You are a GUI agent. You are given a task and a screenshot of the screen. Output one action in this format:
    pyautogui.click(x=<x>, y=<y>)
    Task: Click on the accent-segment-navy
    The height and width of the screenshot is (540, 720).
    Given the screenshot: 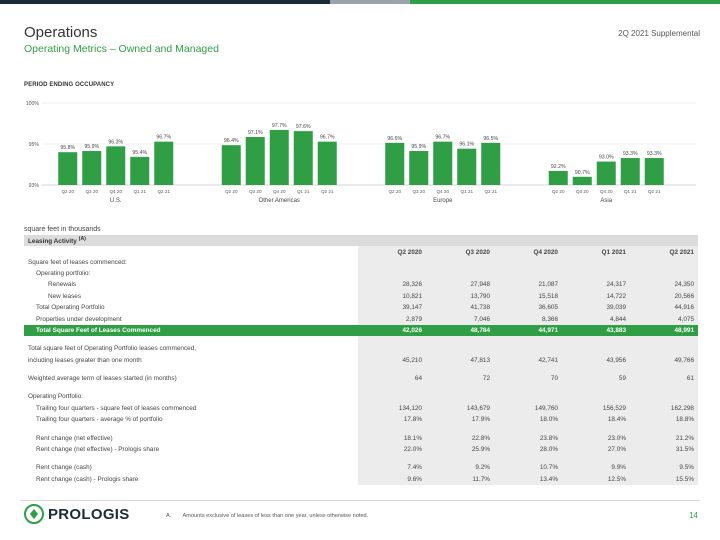 What is the action you would take?
    pyautogui.click(x=165, y=2)
    